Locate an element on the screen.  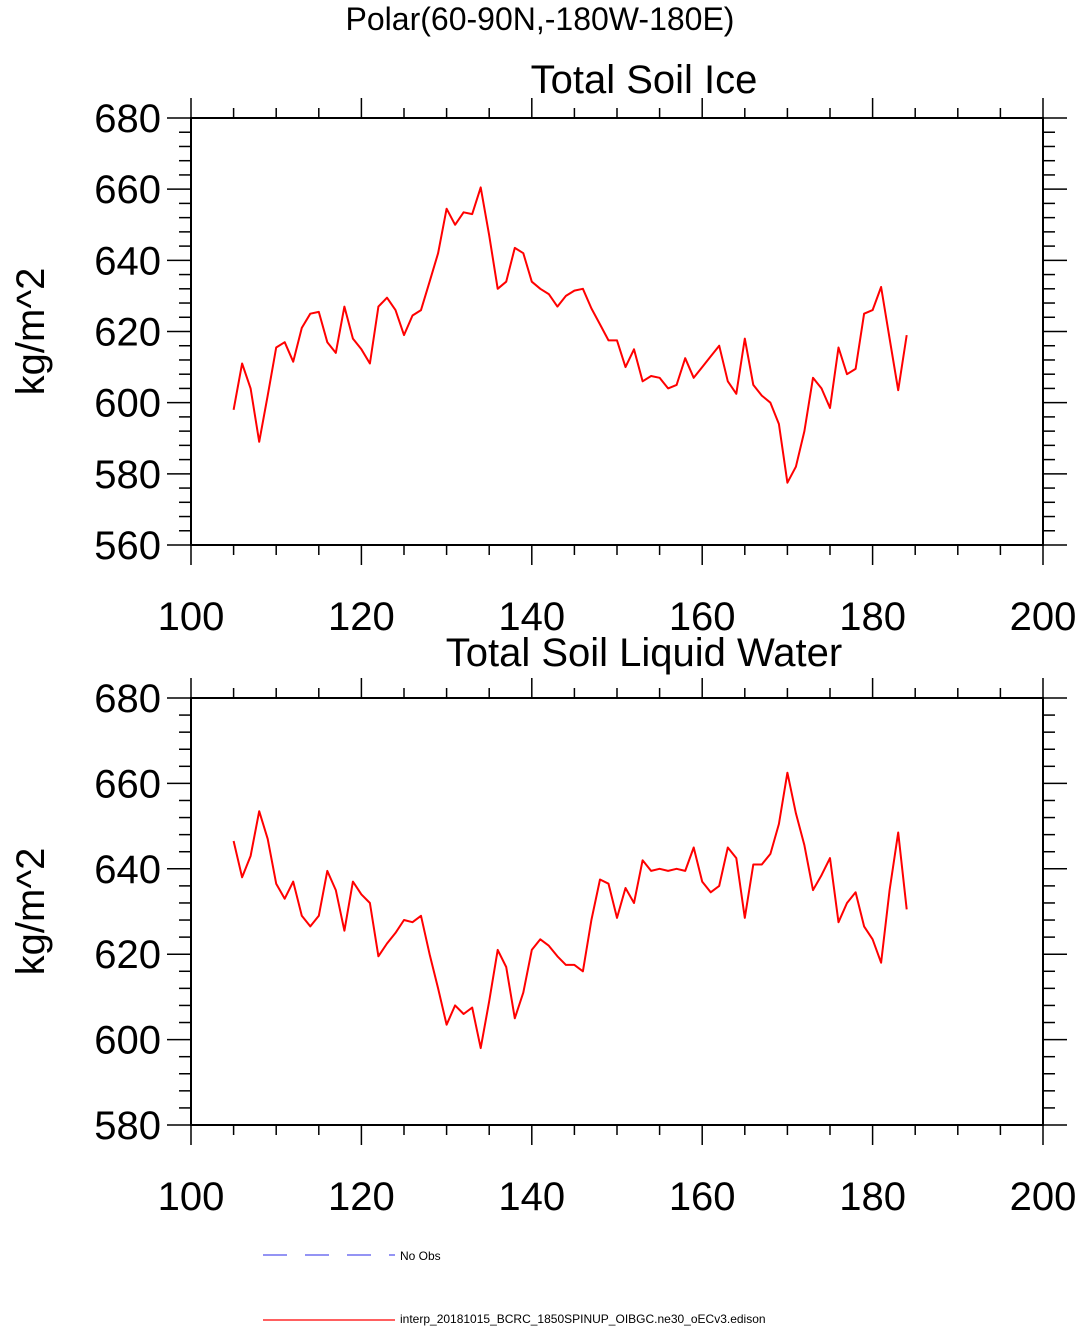
chart-title: Total Soil Liquid Water is located at coordinates (644, 653).